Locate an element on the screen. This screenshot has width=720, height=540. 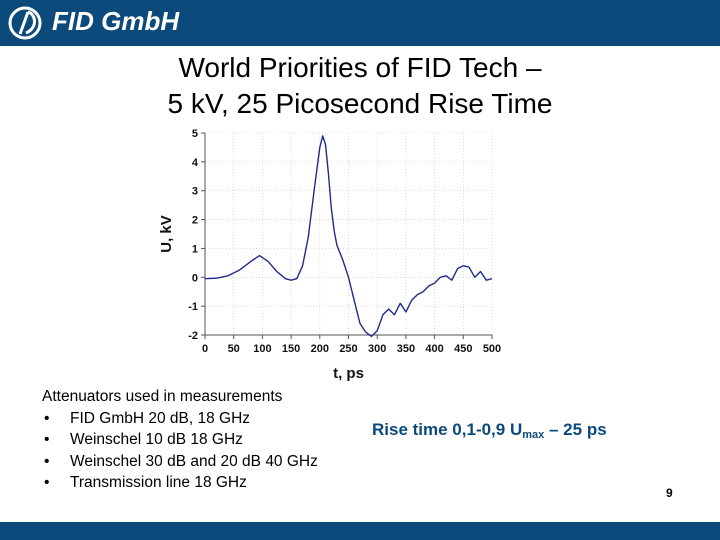
y-tick-label: 0 is located at coordinates (195, 278).